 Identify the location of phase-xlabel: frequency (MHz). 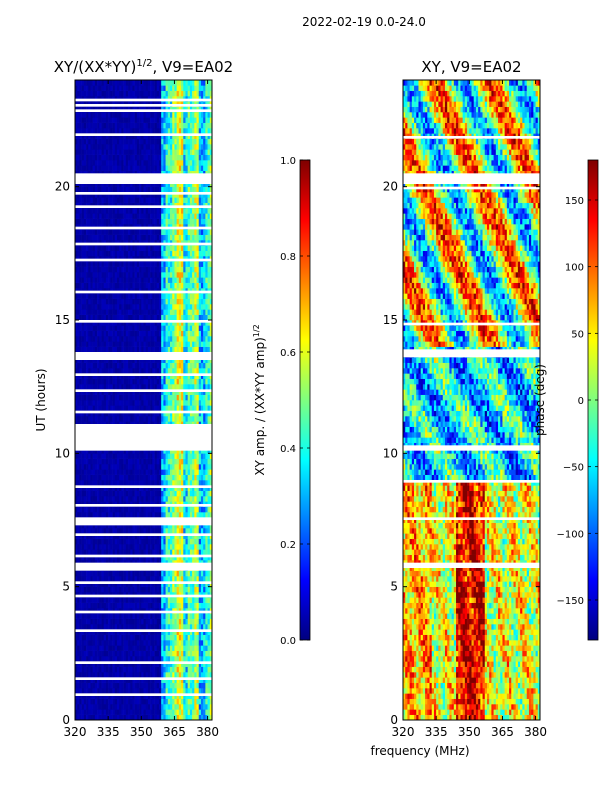
(419, 751).